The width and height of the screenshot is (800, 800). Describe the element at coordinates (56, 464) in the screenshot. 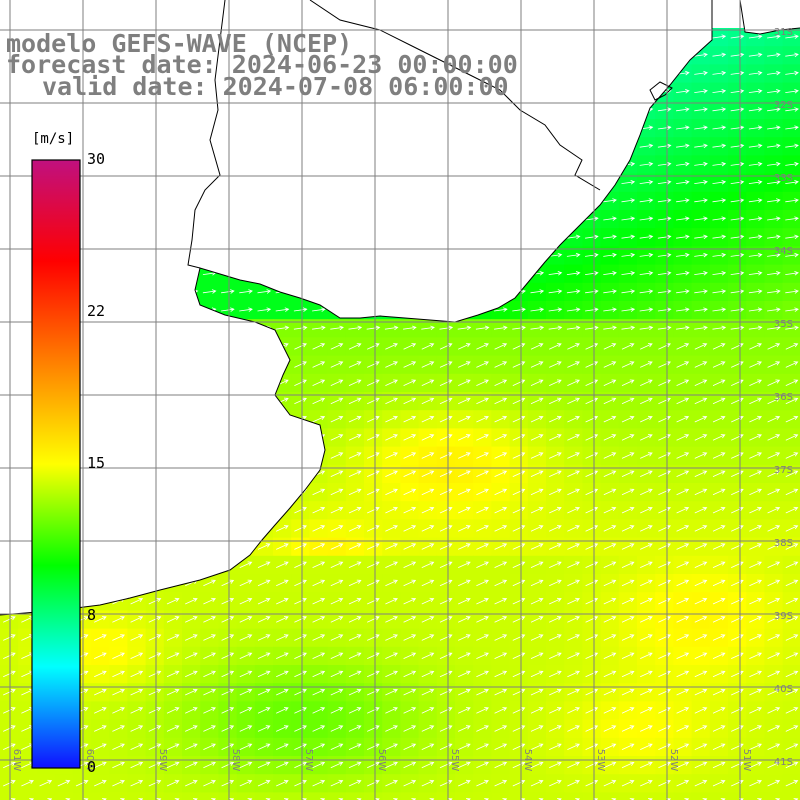

I see `colorbar-bar` at that location.